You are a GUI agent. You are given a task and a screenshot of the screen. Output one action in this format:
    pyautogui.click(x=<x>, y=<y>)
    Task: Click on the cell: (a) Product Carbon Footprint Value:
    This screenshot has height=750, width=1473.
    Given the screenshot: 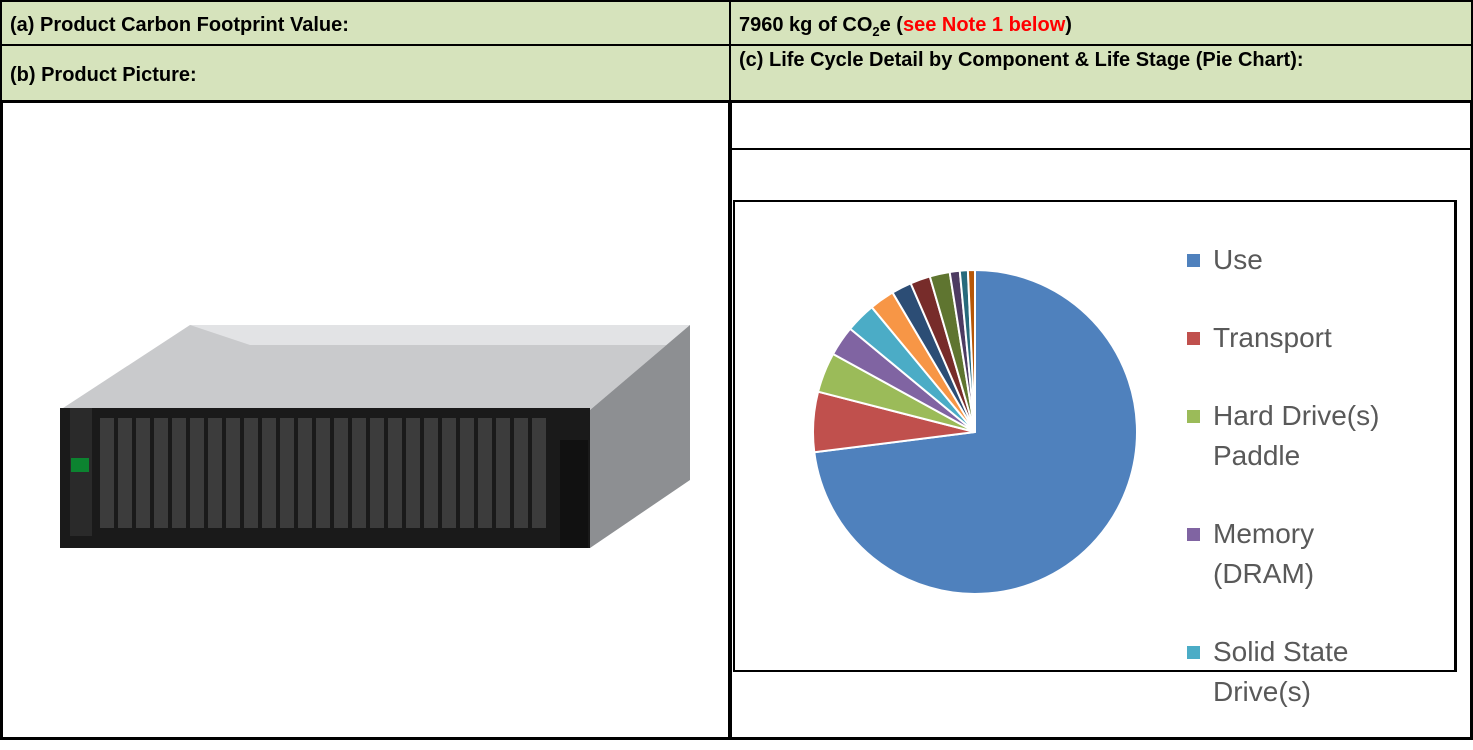 What is the action you would take?
    pyautogui.click(x=365, y=23)
    